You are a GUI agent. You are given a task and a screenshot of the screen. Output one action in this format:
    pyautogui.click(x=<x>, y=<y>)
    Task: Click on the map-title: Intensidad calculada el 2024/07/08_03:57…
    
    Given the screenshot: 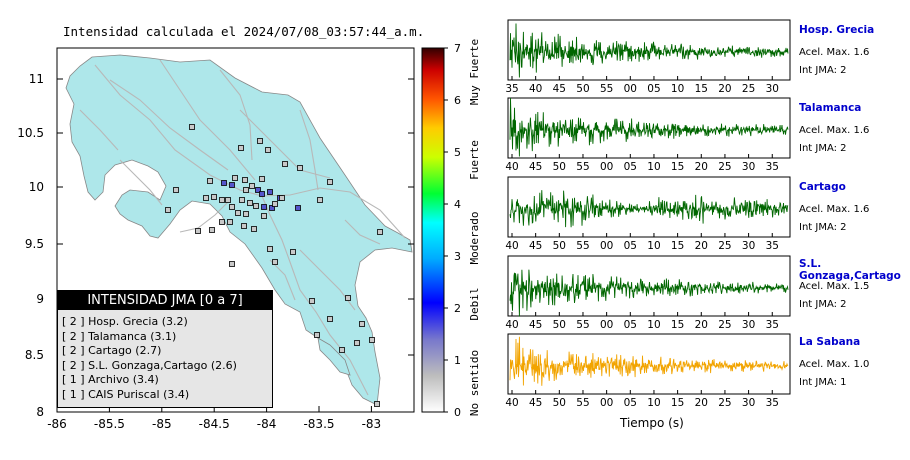 What is the action you would take?
    pyautogui.click(x=244, y=31)
    